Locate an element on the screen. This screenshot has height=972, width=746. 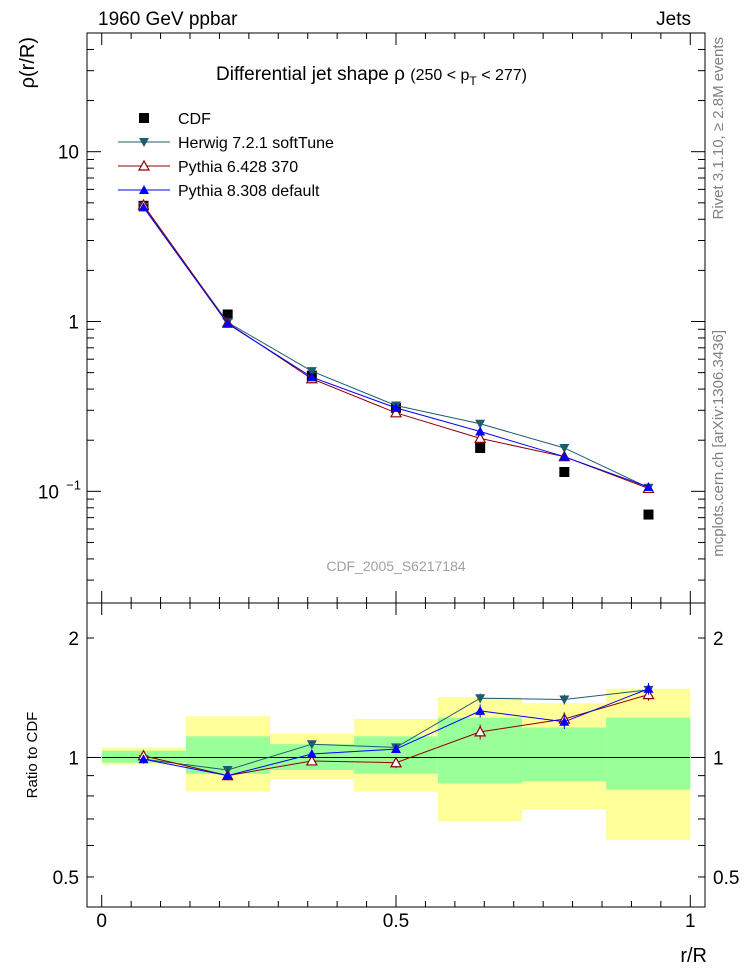
legend-item: CDF is located at coordinates (175, 119).